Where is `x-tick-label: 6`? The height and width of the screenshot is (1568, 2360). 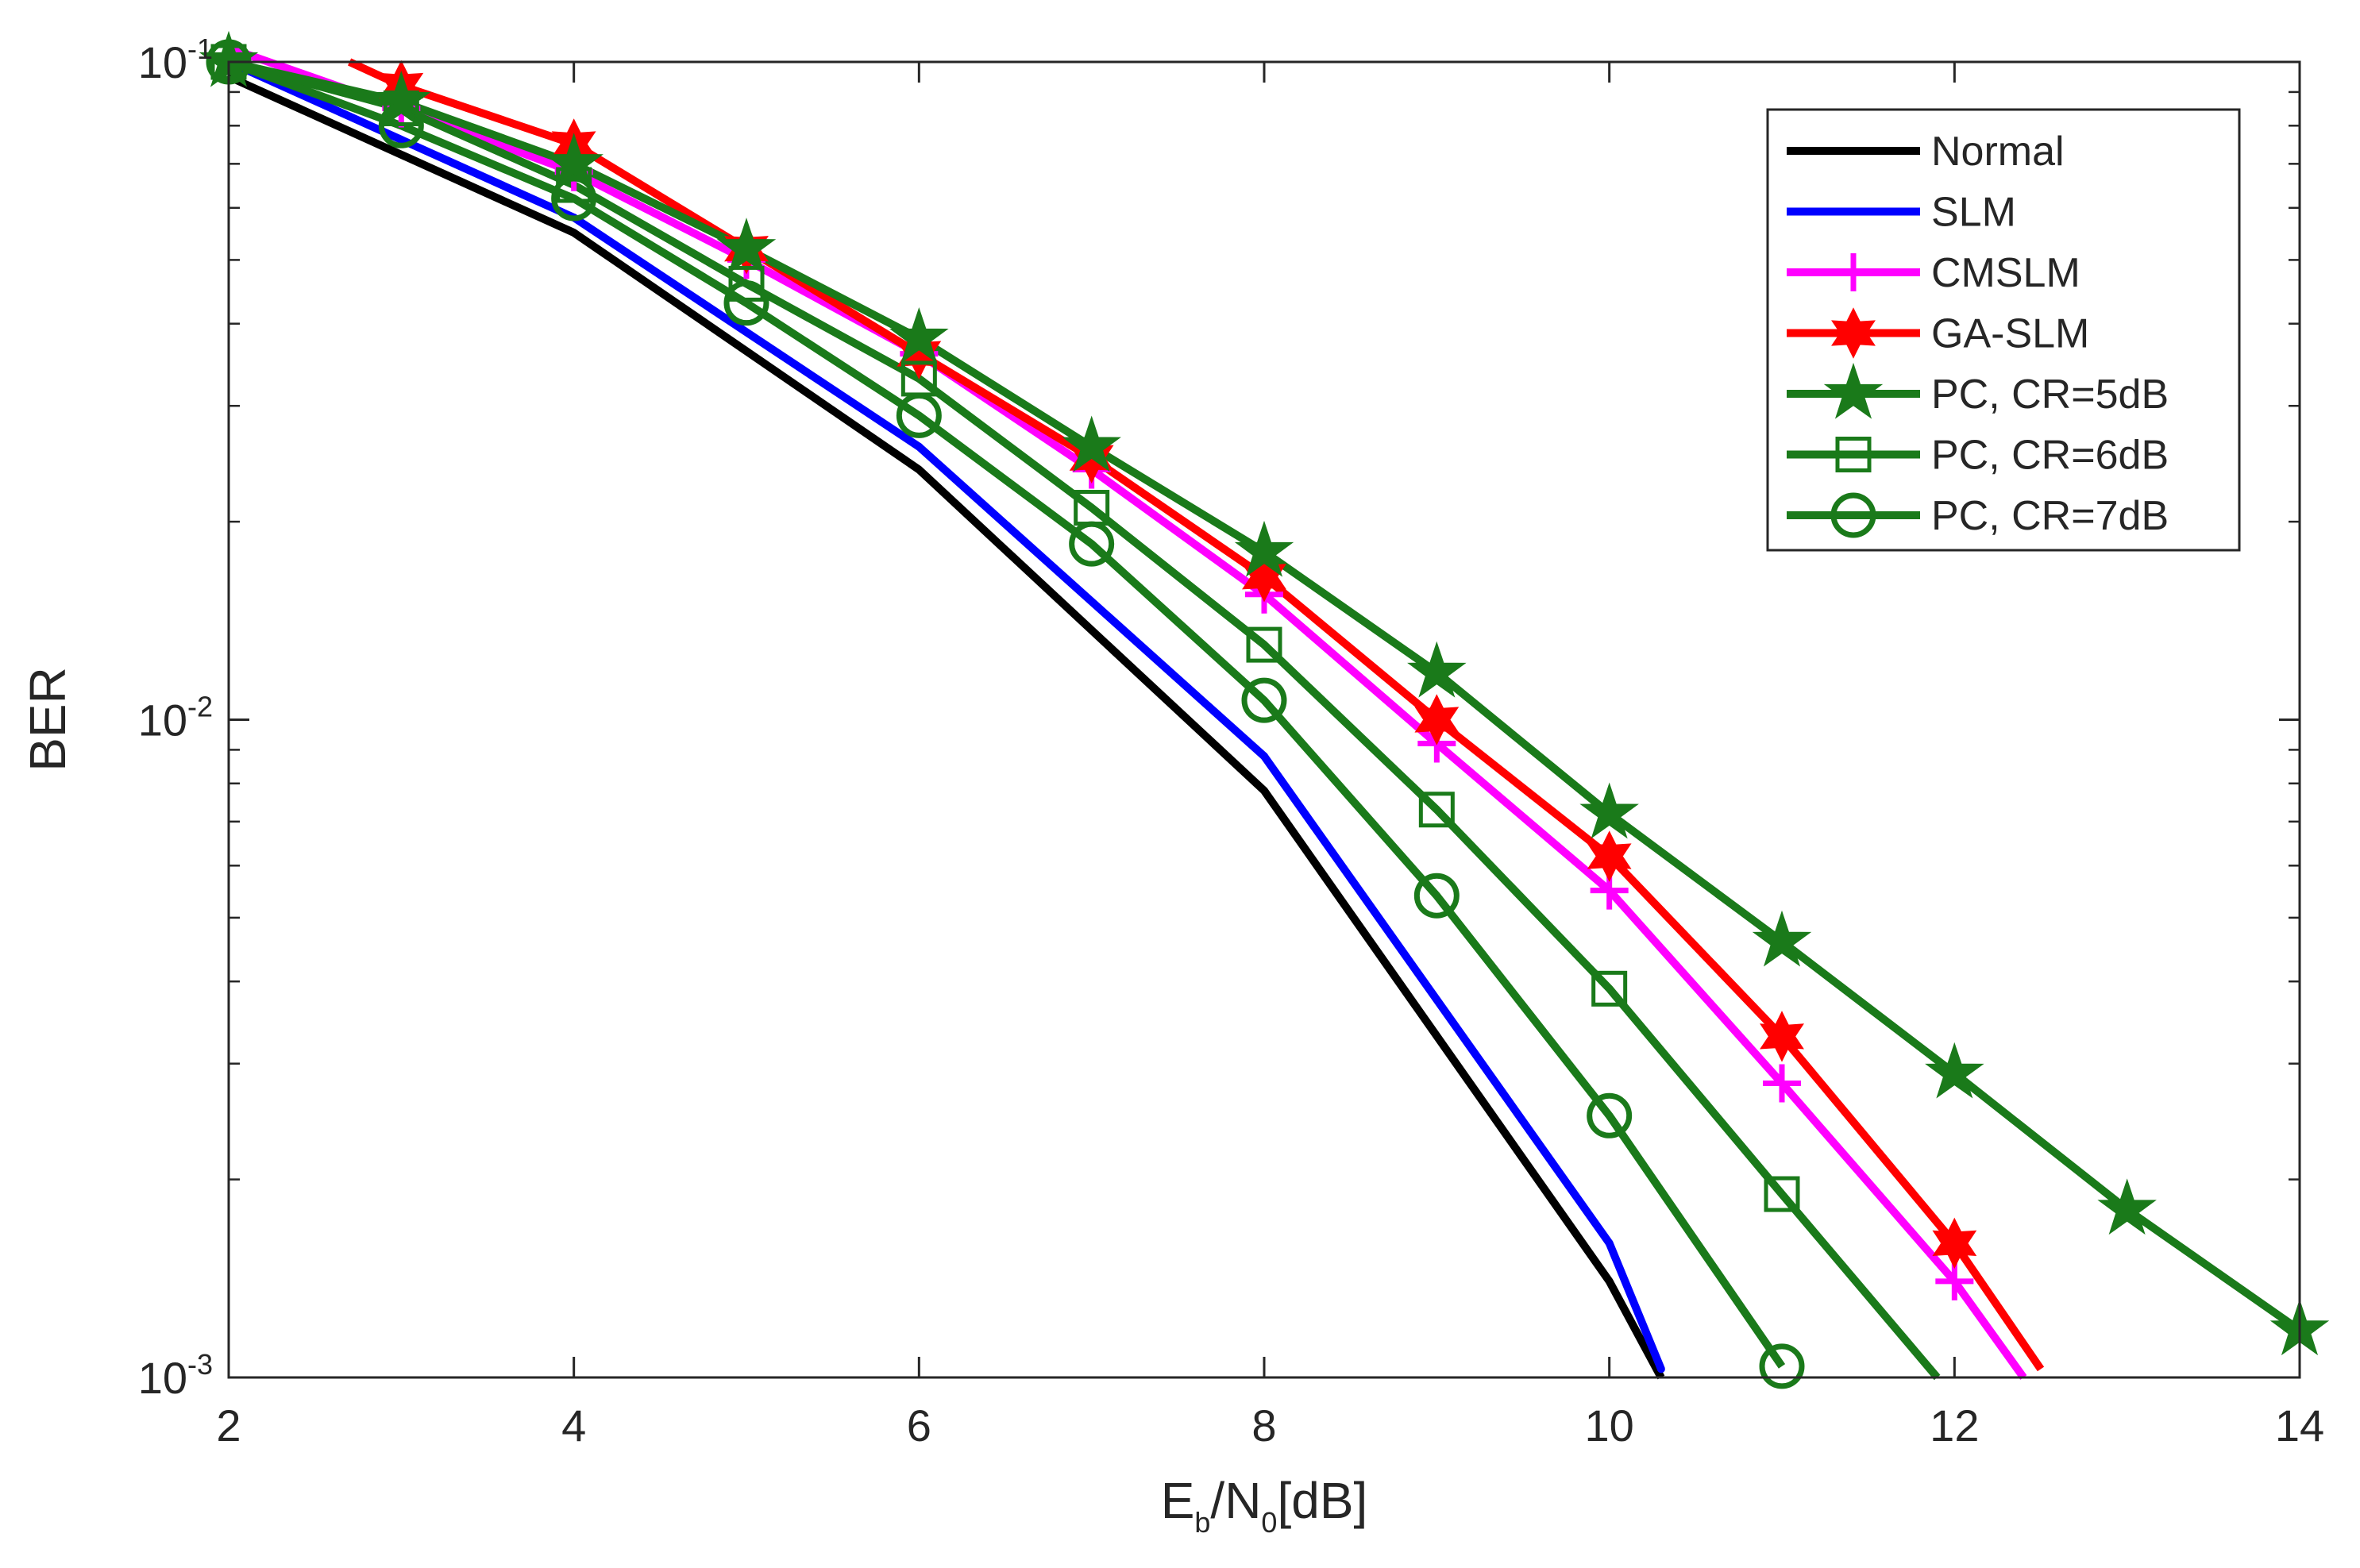 x-tick-label: 6 is located at coordinates (919, 1425).